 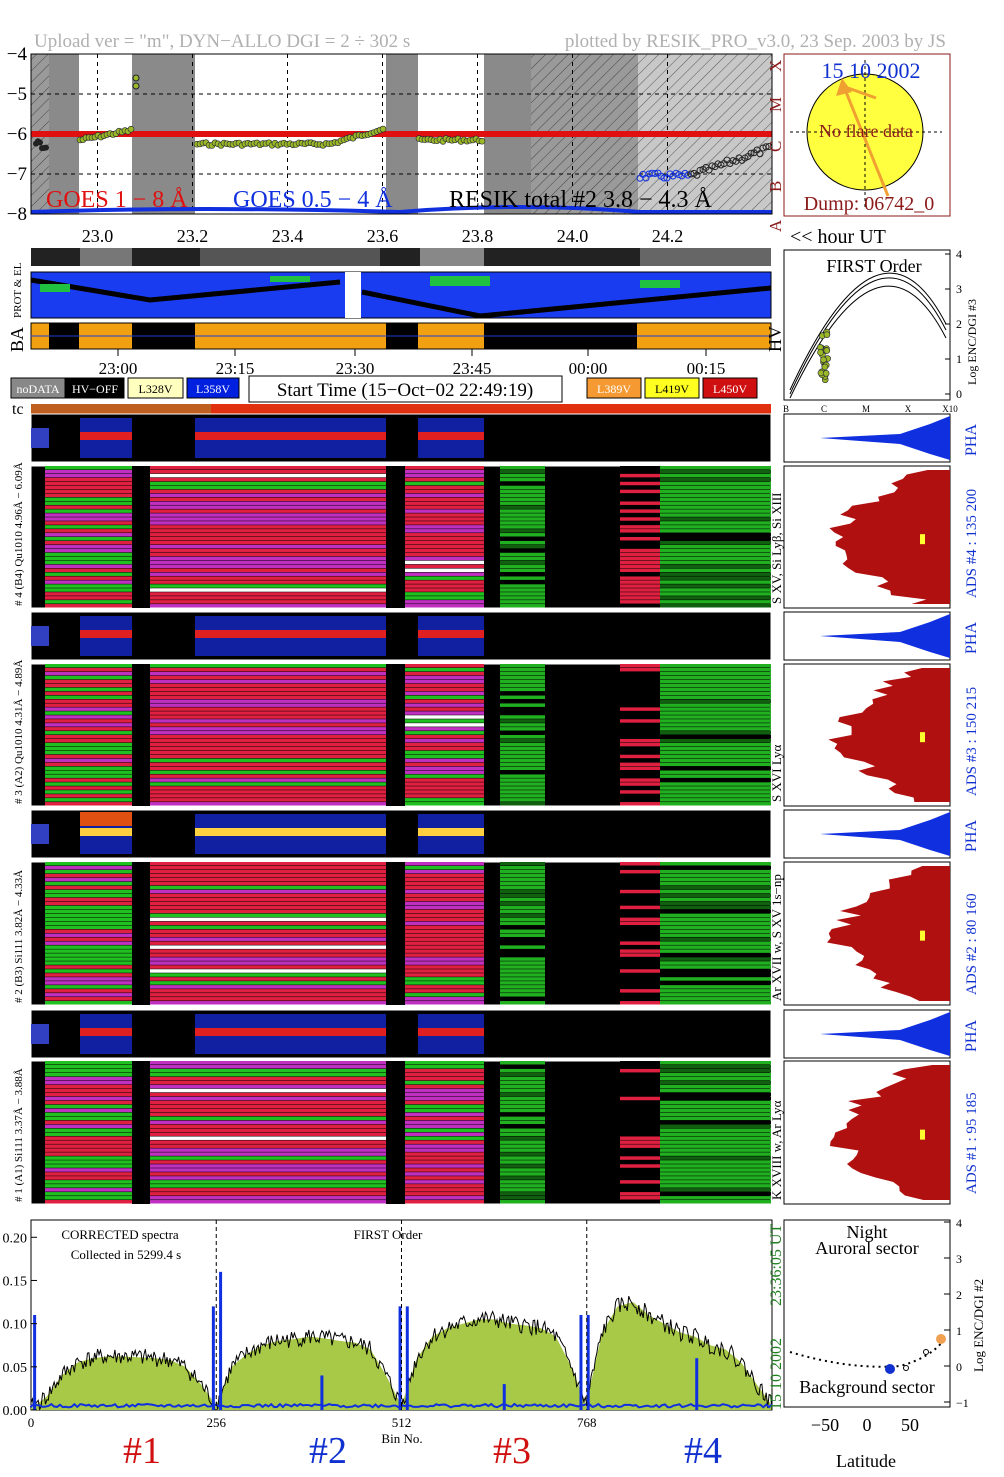 I want to click on channel-lines-label: S XVI Lyα, so click(x=776, y=773).